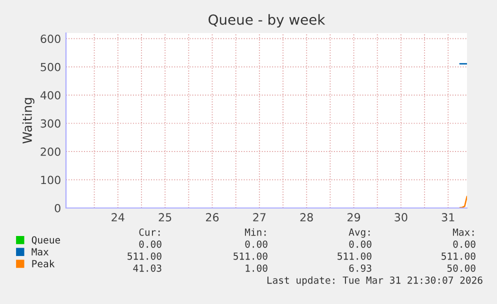 This screenshot has width=497, height=304. What do you see at coordinates (165, 217) in the screenshot?
I see `x-tick-label: 25` at bounding box center [165, 217].